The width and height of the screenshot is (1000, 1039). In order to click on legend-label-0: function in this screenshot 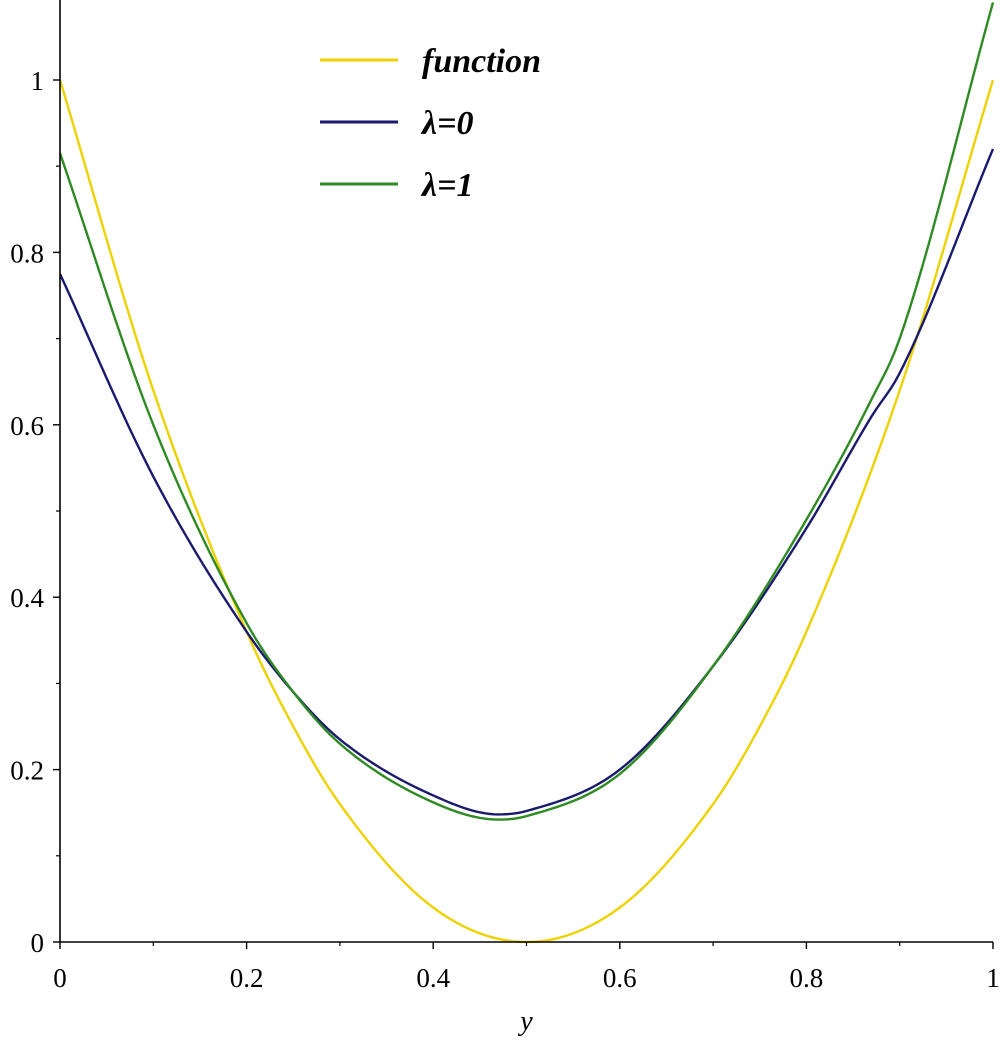, I will do `click(481, 61)`.